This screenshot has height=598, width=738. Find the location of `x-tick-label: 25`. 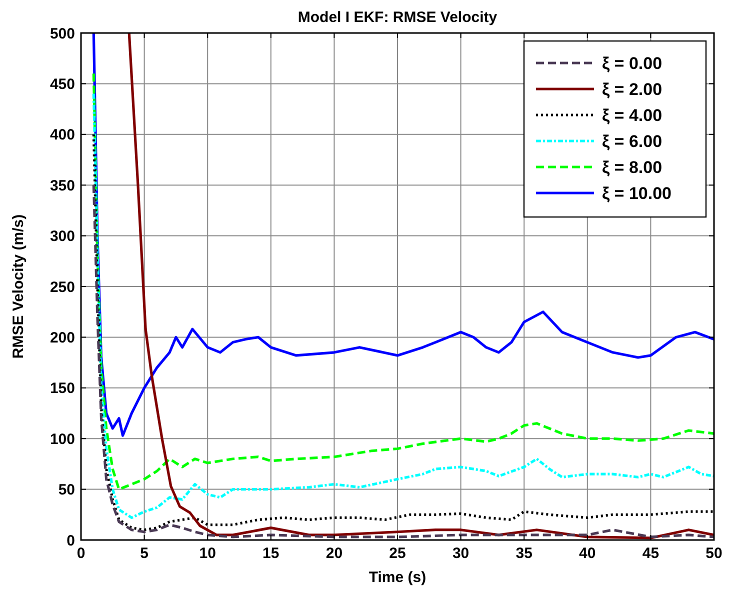

x-tick-label: 25 is located at coordinates (397, 553).